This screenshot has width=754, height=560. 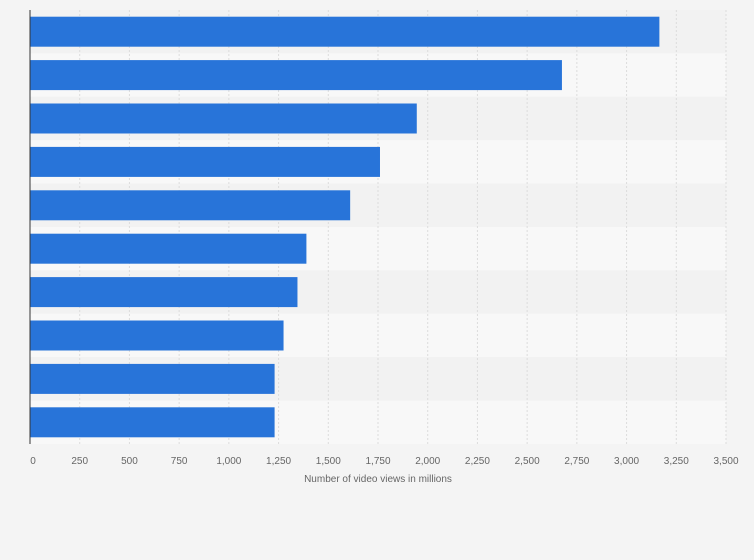 What do you see at coordinates (328, 461) in the screenshot?
I see `x-tick-label: 1,500` at bounding box center [328, 461].